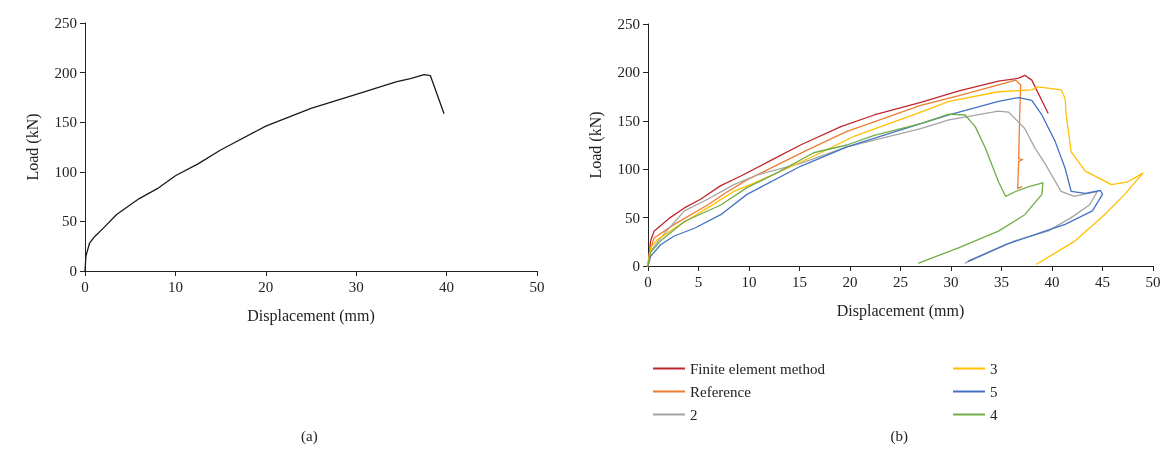  What do you see at coordinates (758, 368) in the screenshot?
I see `legend-label: Finite element method` at bounding box center [758, 368].